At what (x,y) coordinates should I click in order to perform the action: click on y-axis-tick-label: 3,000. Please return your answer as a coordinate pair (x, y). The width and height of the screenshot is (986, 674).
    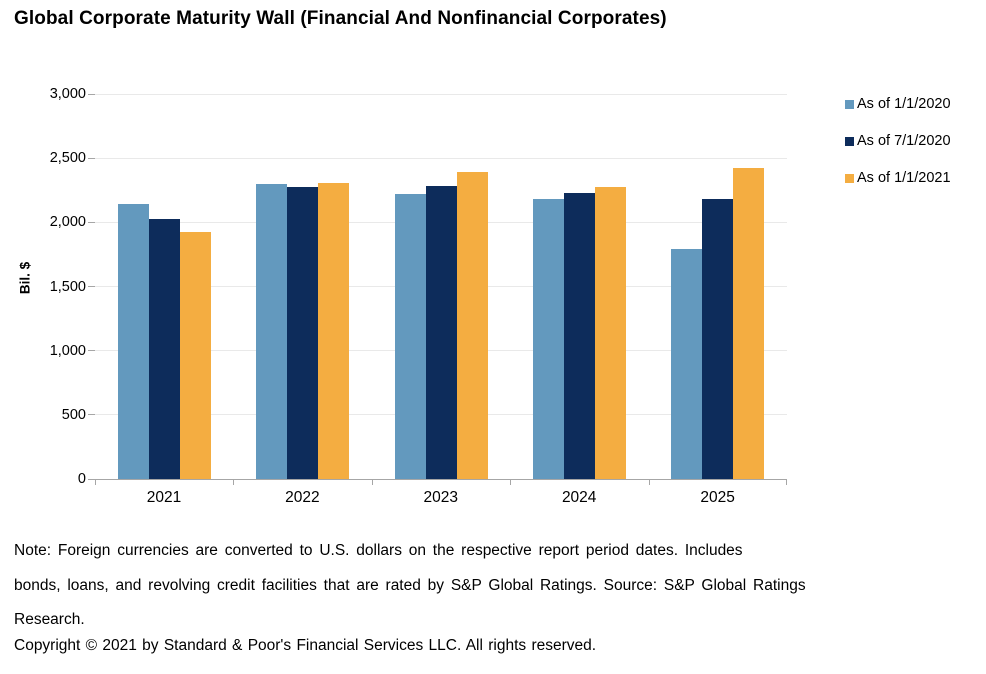
    Looking at the image, I should click on (67, 94).